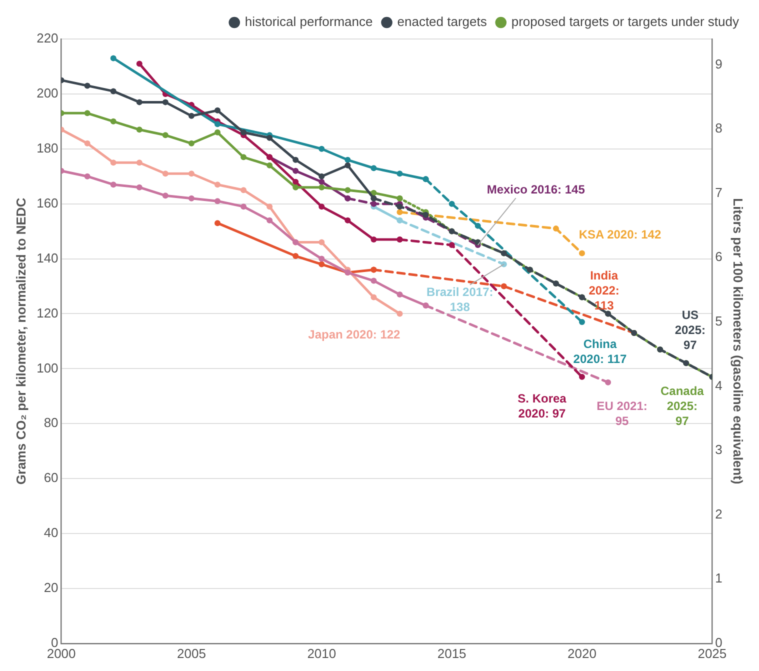 This screenshot has width=759, height=671. Describe the element at coordinates (738, 341) in the screenshot. I see `y2-axis-title: Liters per 100 kilometers (gasoline equivalent)` at that location.